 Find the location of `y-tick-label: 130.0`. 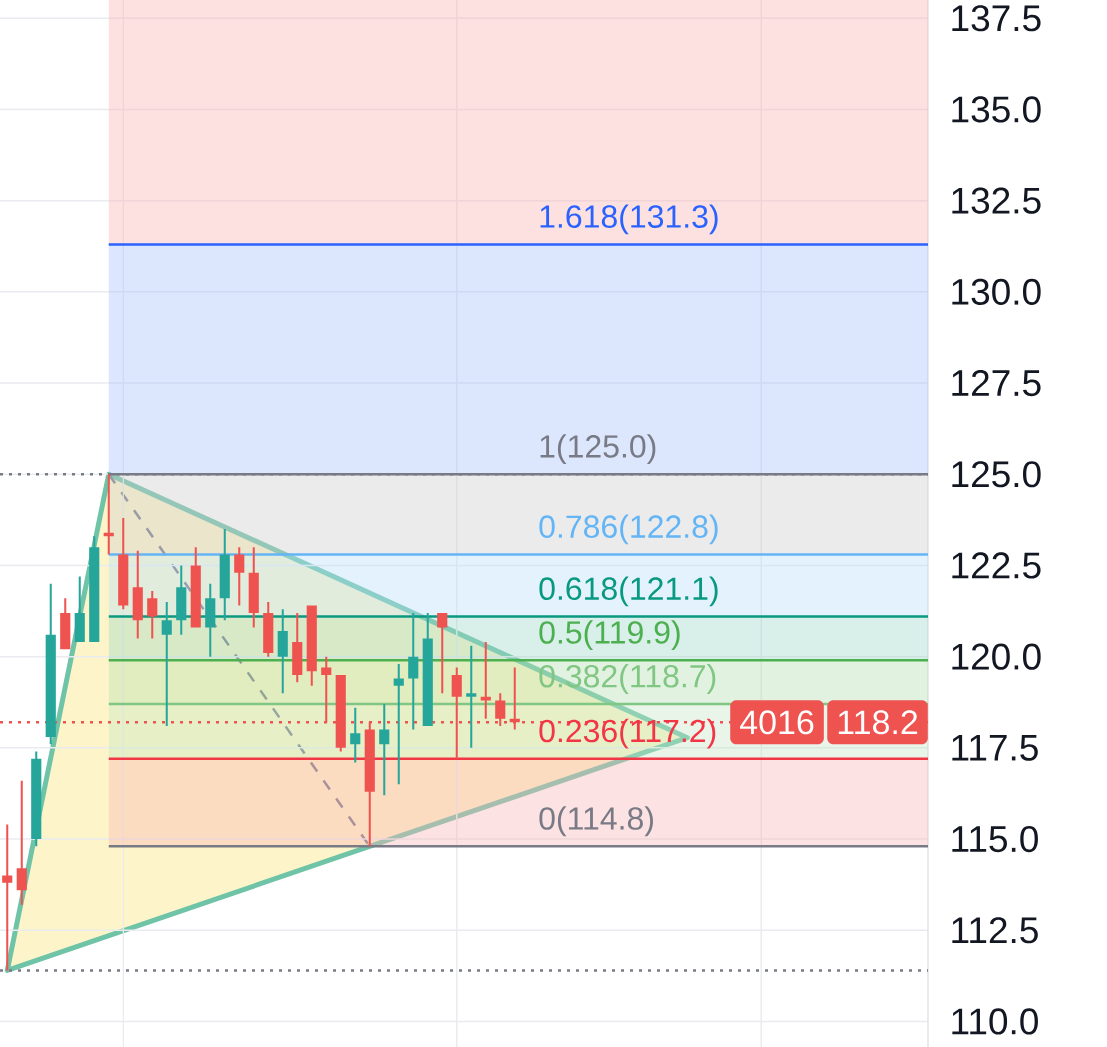

y-tick-label: 130.0 is located at coordinates (996, 291).